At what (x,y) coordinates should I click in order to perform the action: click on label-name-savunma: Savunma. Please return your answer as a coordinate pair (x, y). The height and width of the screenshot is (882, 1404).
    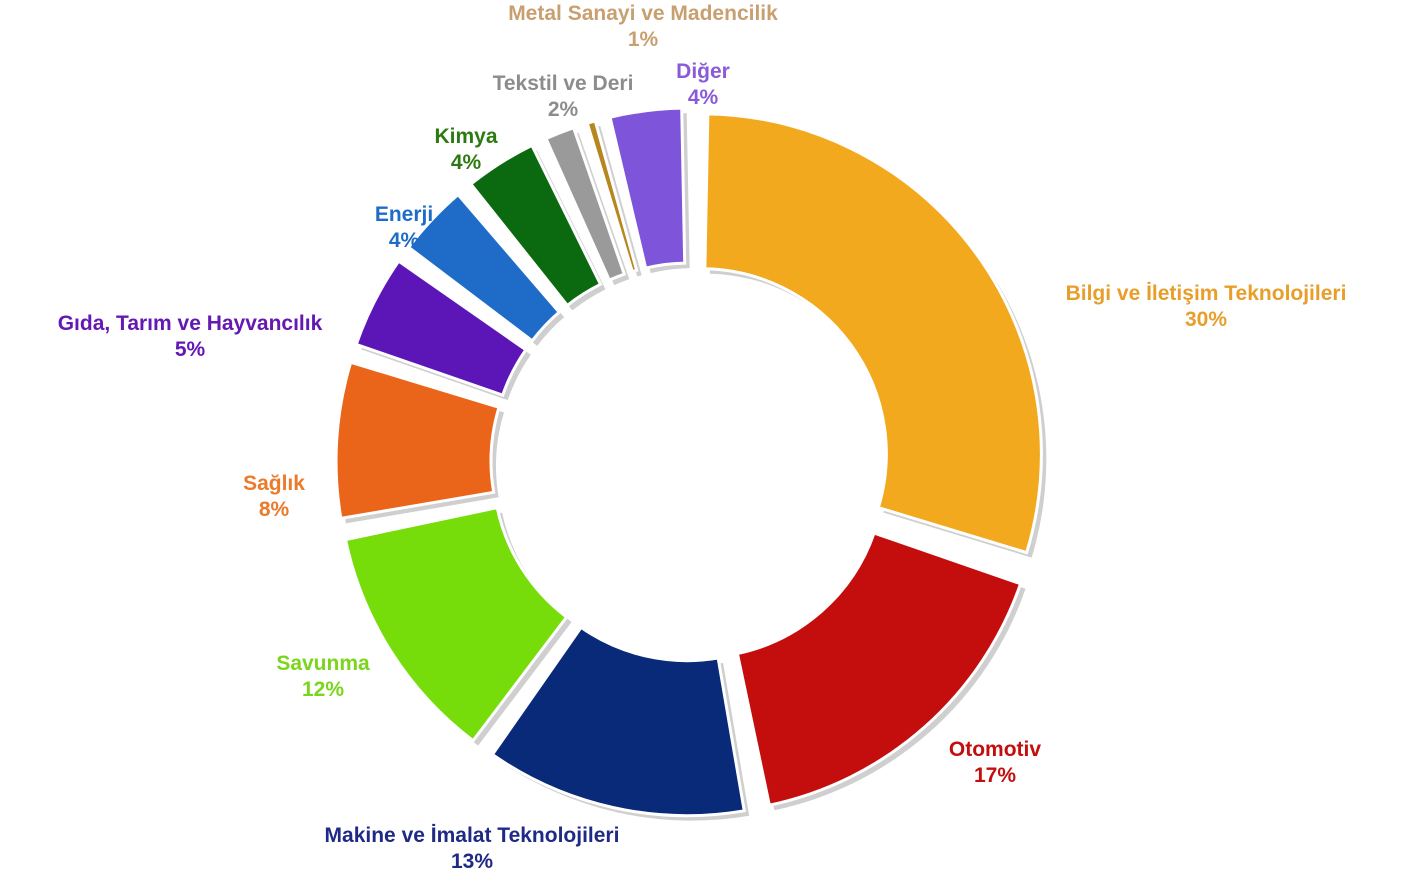
    Looking at the image, I should click on (323, 663).